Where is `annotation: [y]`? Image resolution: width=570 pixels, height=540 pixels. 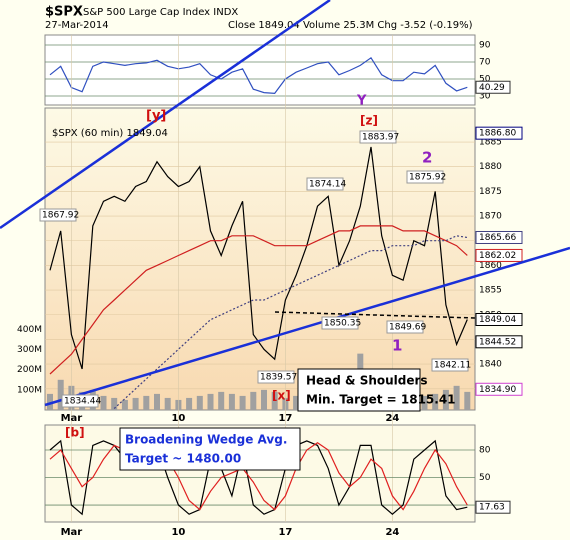 annotation: [y] is located at coordinates (156, 116).